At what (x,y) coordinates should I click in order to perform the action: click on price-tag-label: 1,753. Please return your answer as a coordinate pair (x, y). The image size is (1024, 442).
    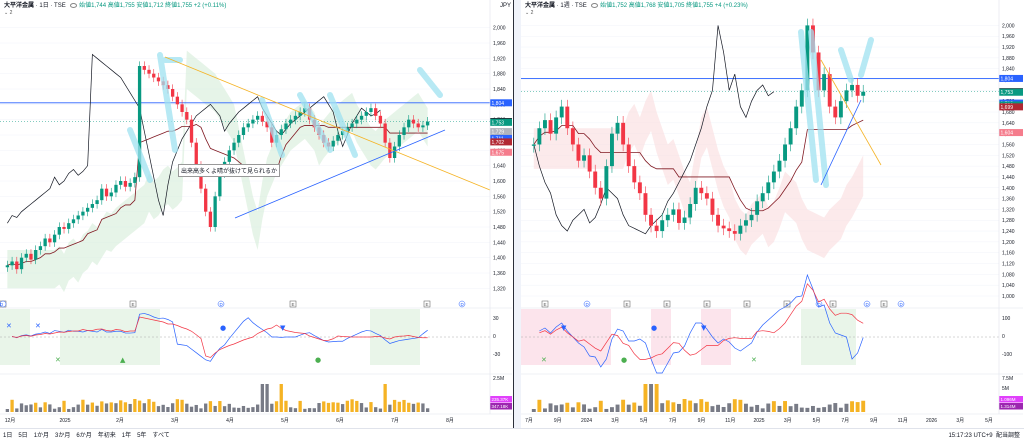
    Looking at the image, I should click on (1007, 93).